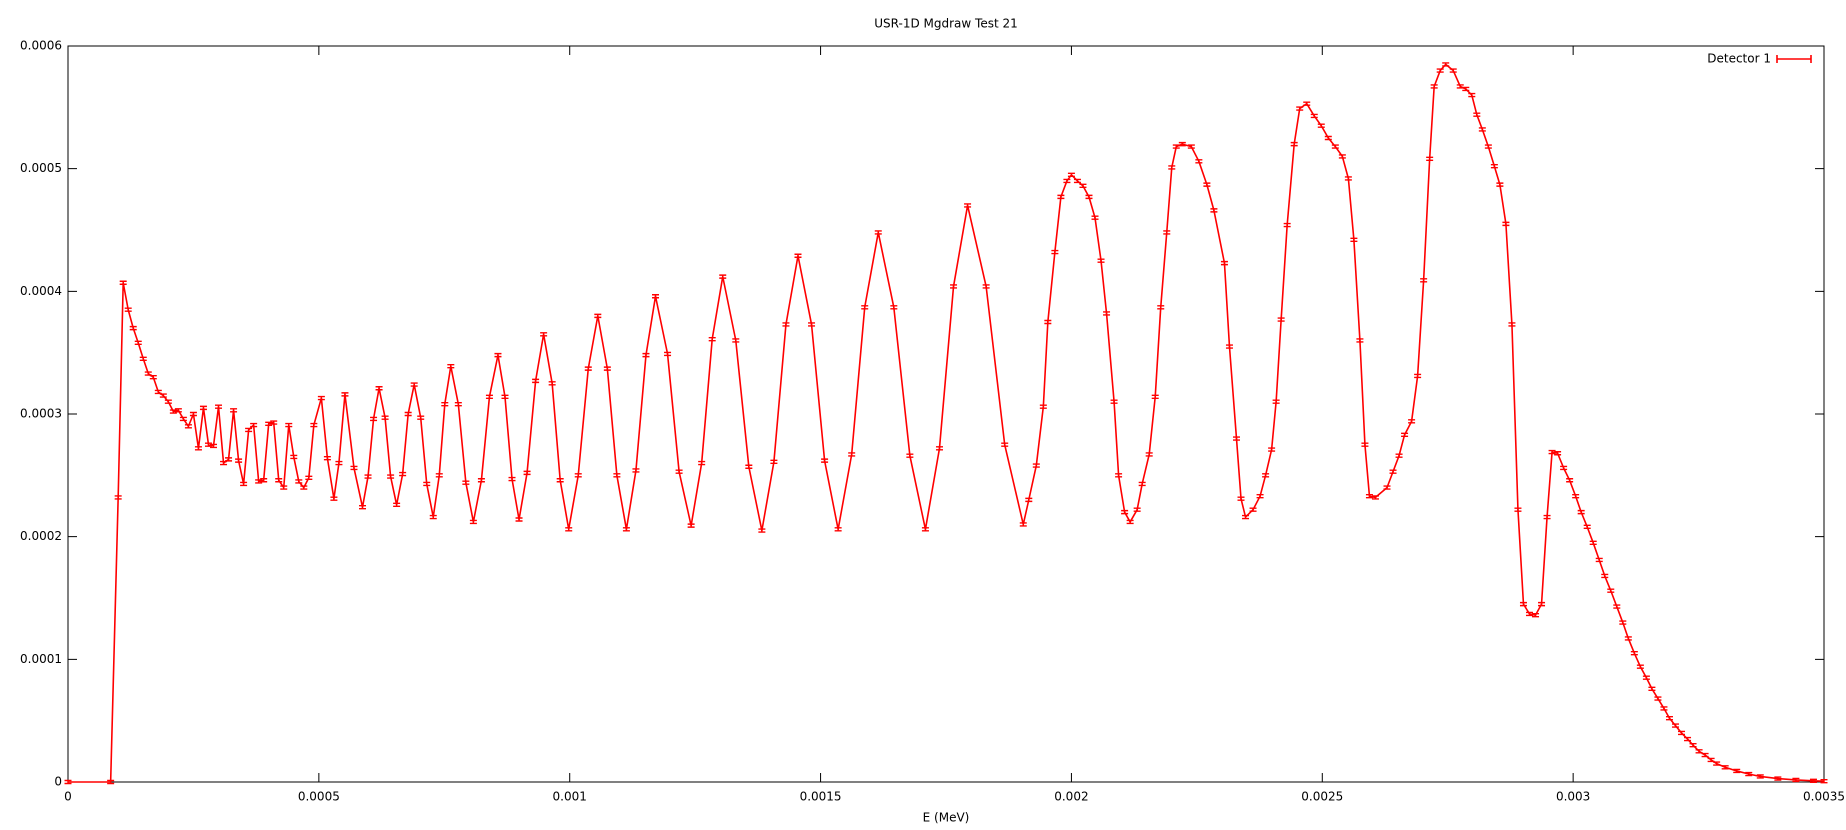 This screenshot has height=830, width=1846. Describe the element at coordinates (41, 414) in the screenshot. I see `y-tick-label: 0.0003` at that location.